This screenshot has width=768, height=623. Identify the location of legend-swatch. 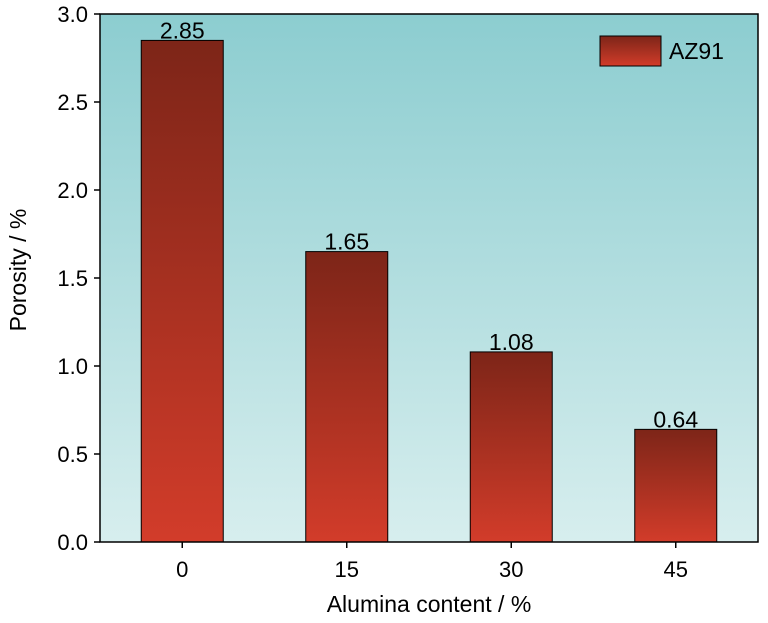
(630, 51).